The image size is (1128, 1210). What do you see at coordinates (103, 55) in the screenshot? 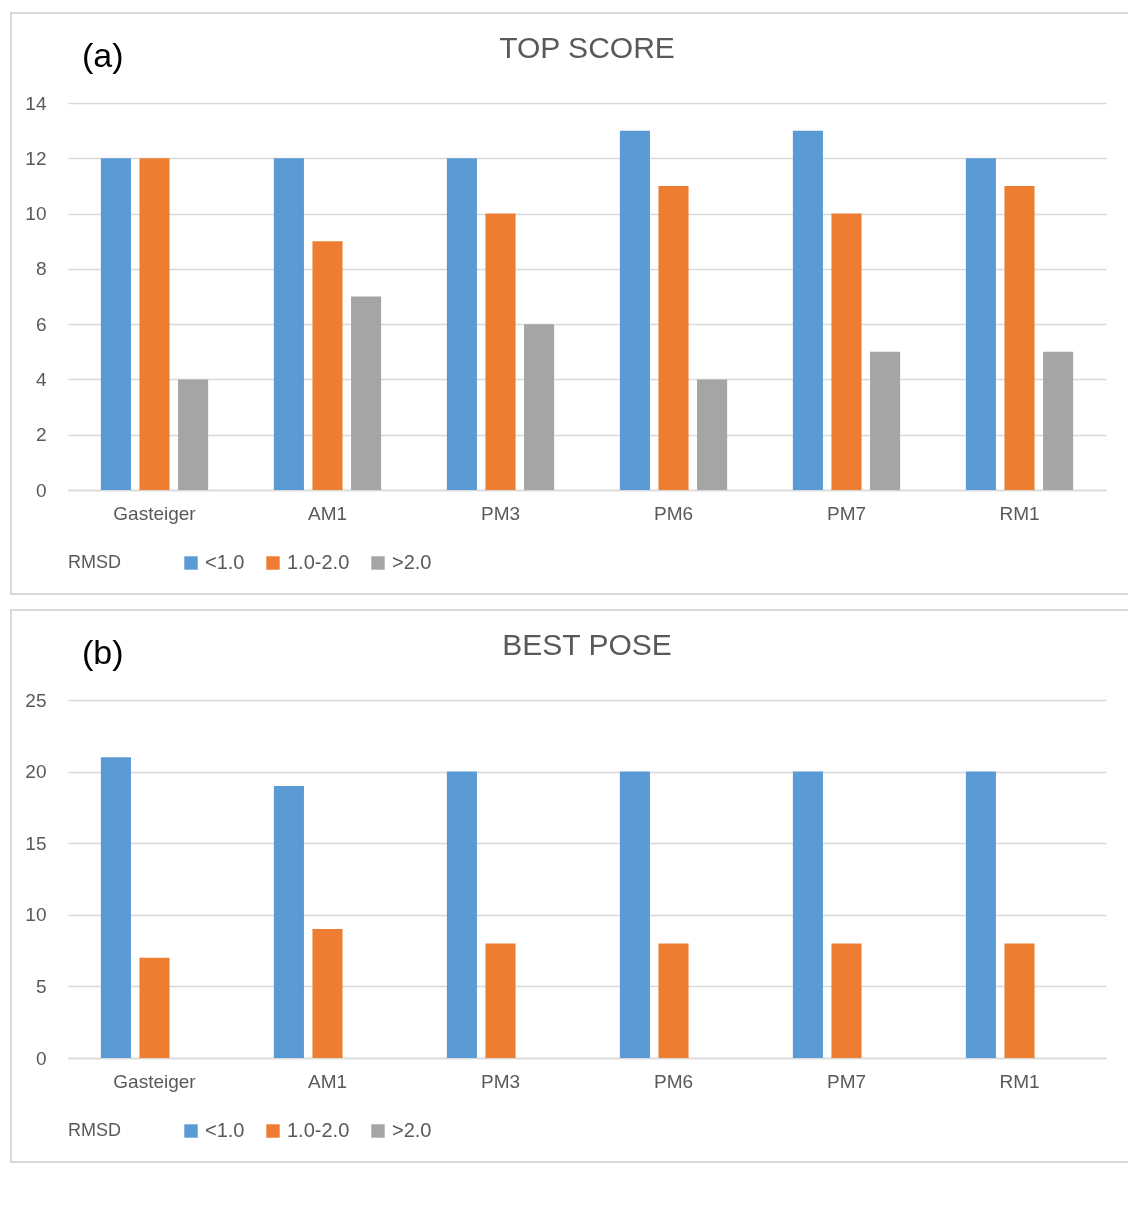
I see `text: (a)` at bounding box center [103, 55].